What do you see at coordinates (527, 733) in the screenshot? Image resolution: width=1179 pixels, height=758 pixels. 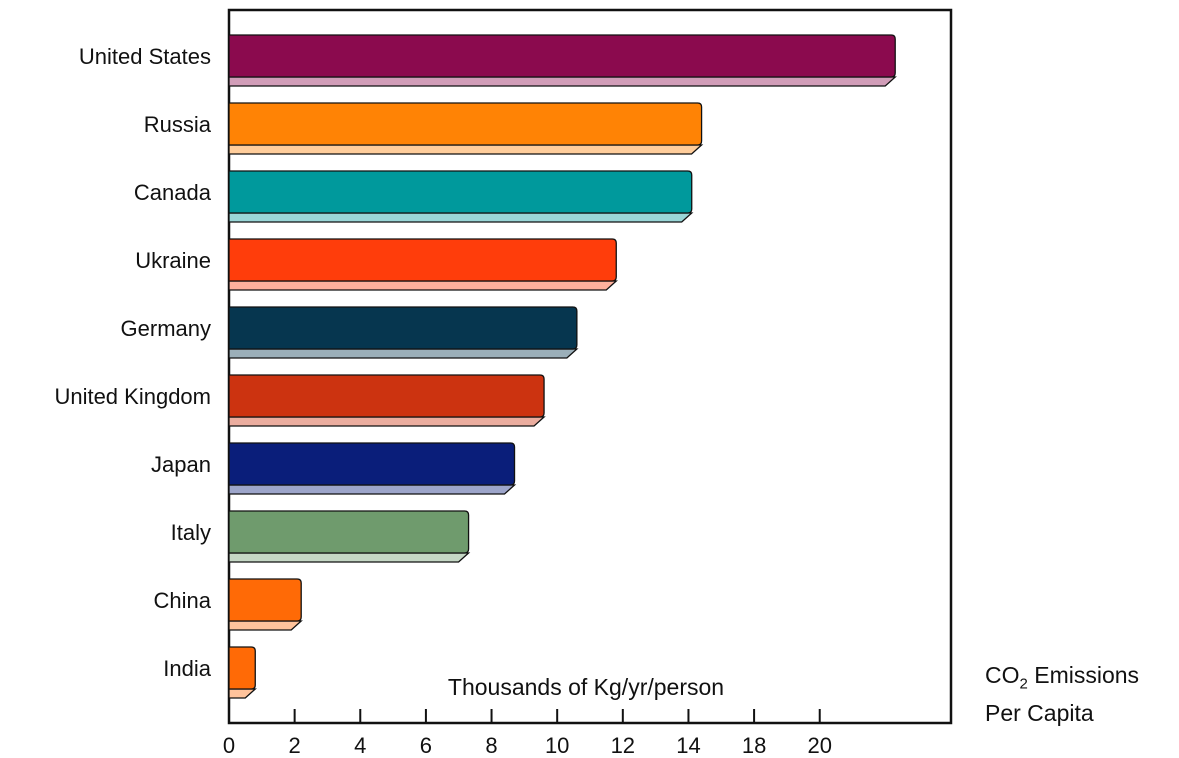 I see `x-axis-ticks-group: 0 2 4 6 8 10 12 14 18 20` at bounding box center [527, 733].